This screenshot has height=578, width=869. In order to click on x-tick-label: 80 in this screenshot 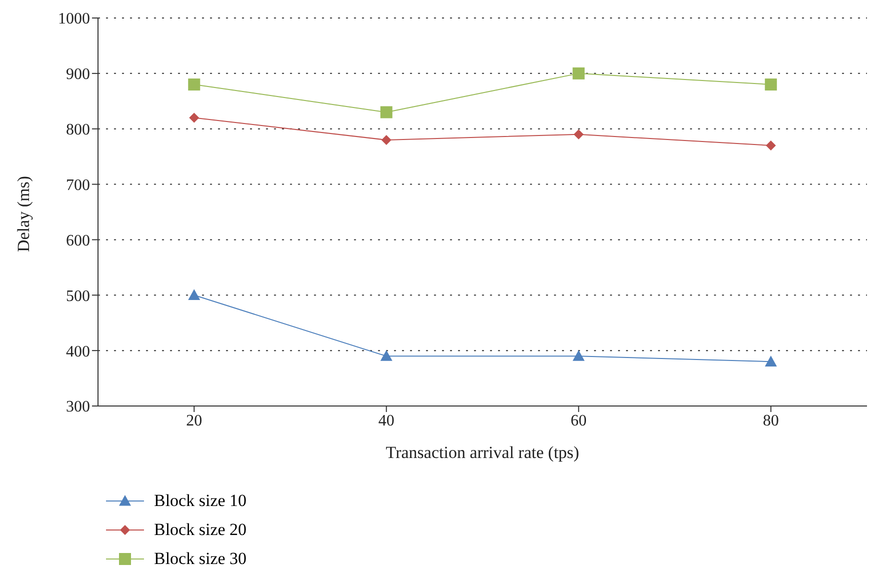, I will do `click(770, 421)`.